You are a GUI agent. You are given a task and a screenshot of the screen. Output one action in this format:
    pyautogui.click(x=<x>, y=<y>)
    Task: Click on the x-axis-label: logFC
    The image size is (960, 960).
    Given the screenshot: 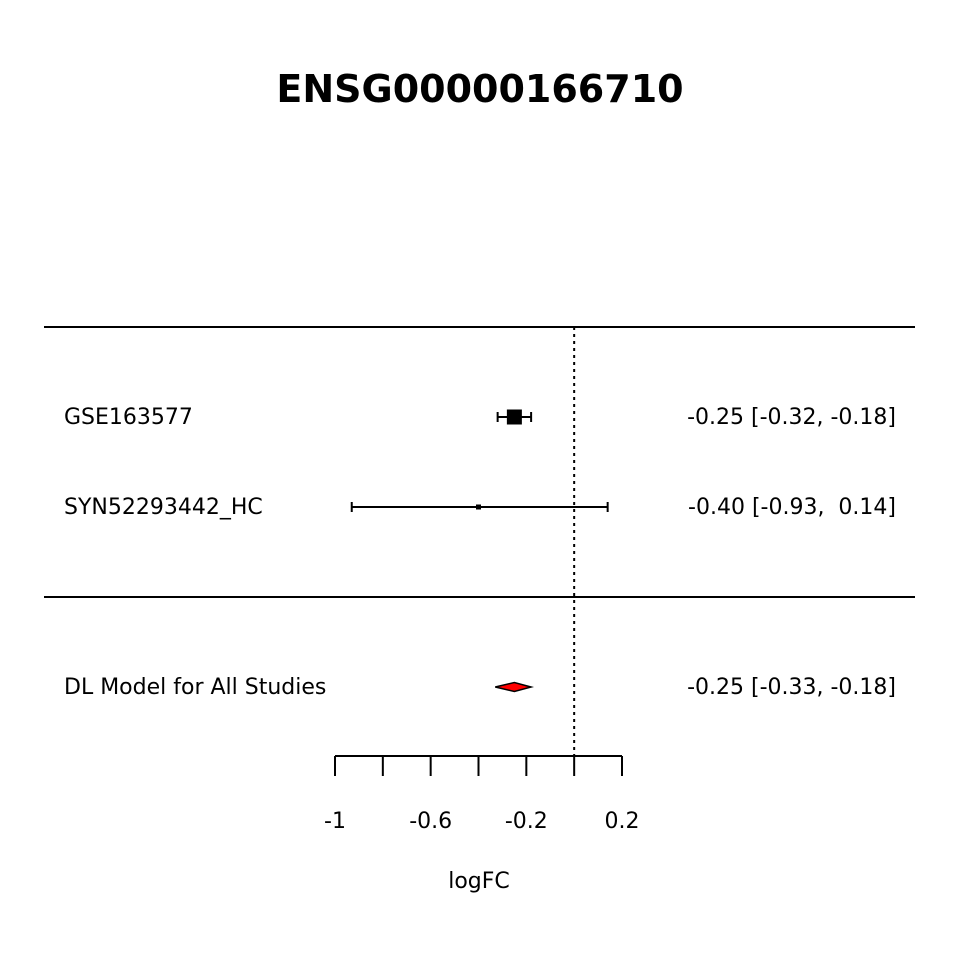 What is the action you would take?
    pyautogui.click(x=479, y=881)
    